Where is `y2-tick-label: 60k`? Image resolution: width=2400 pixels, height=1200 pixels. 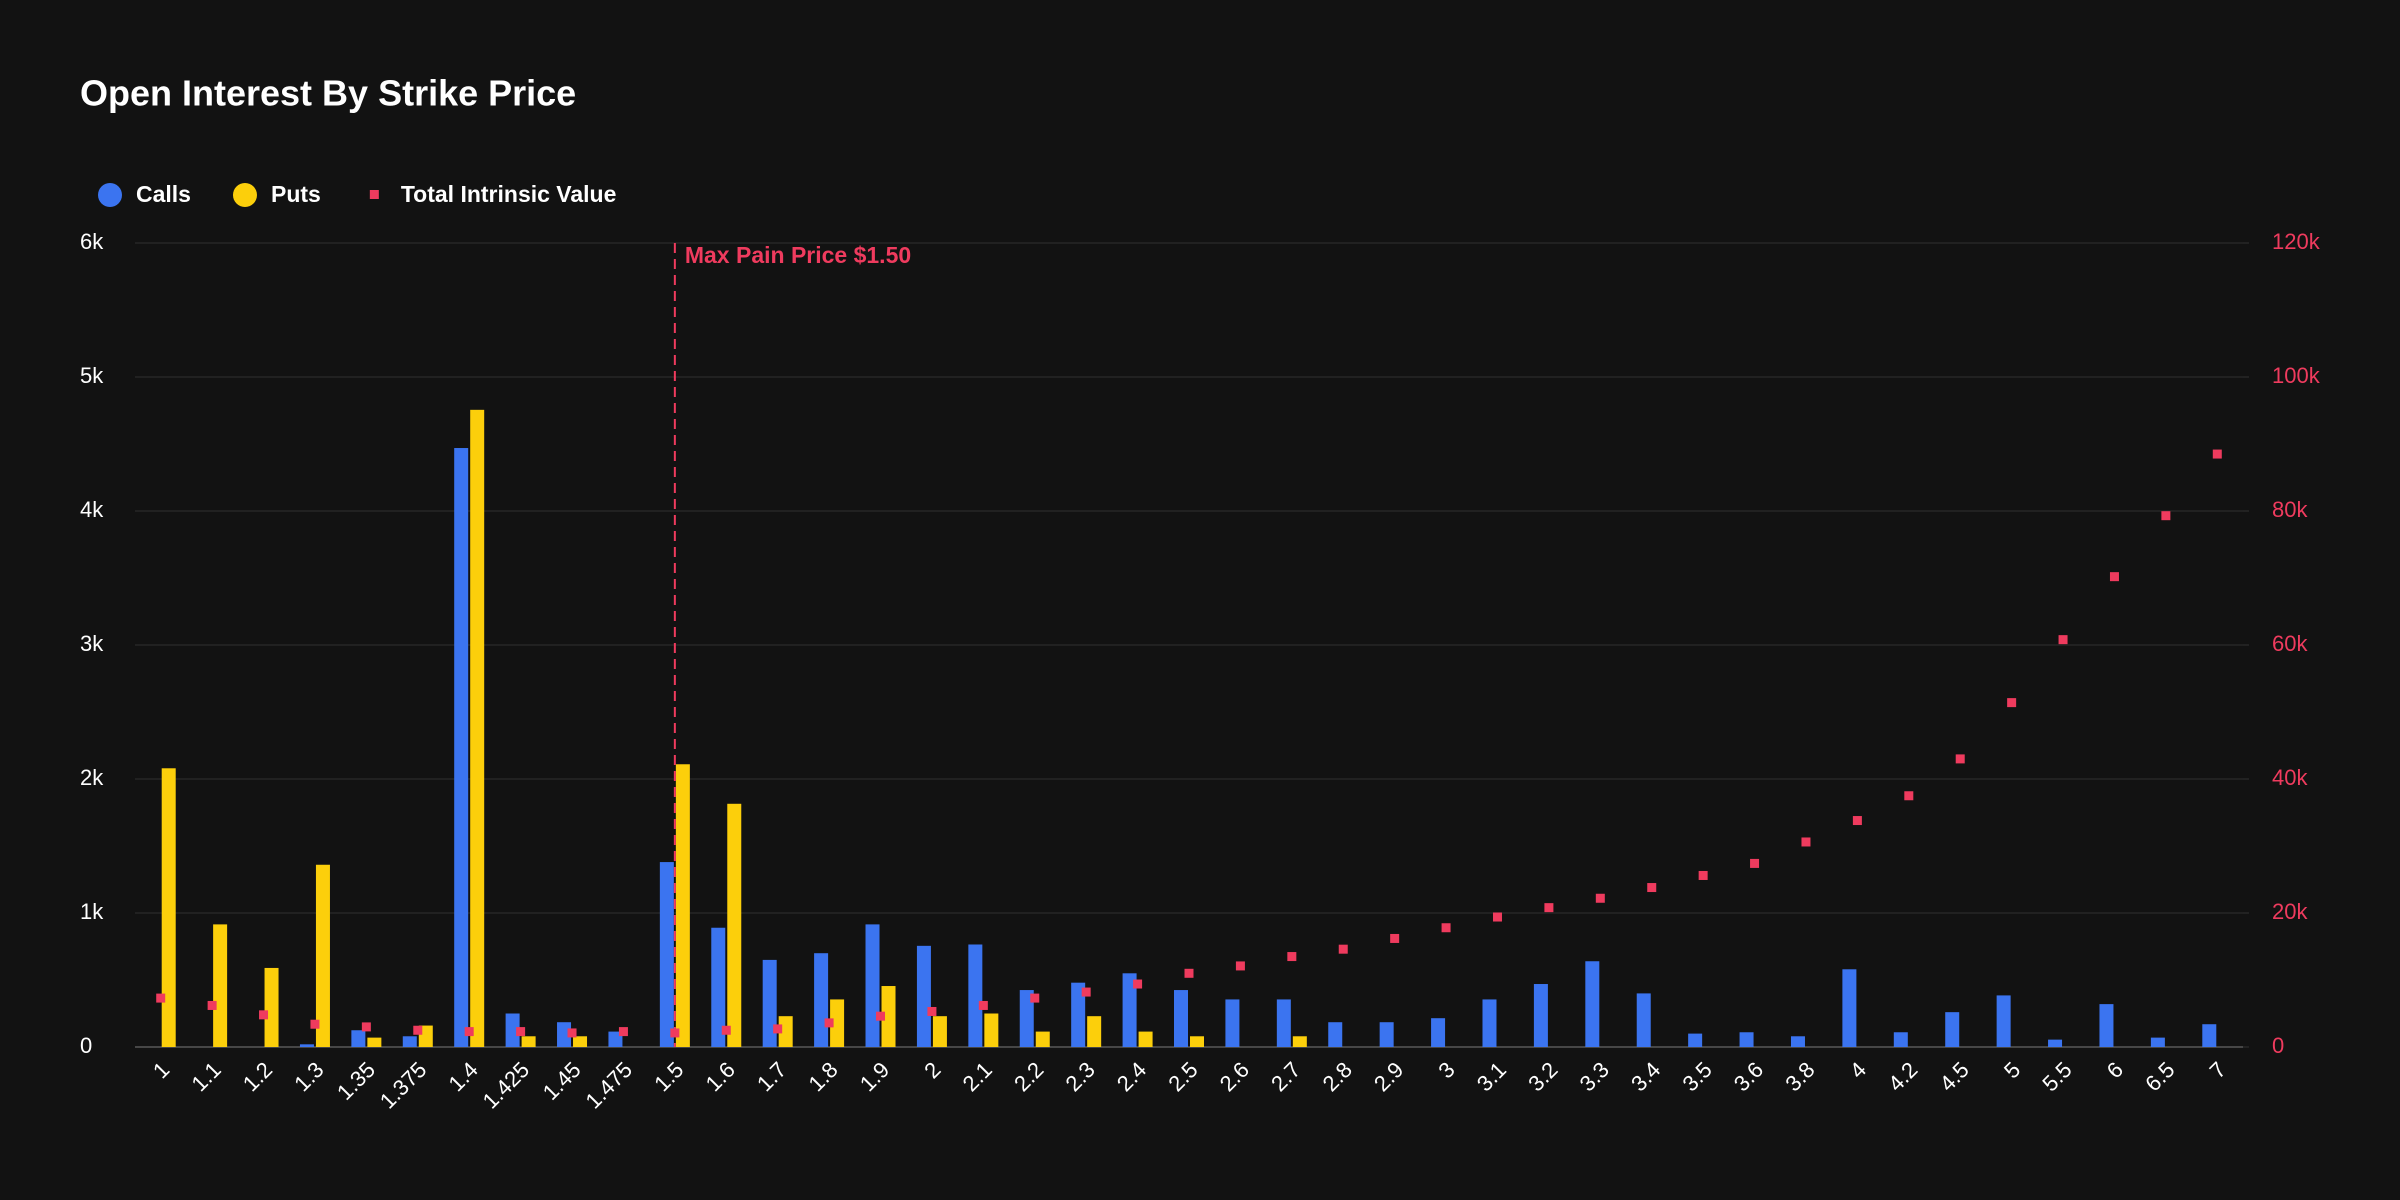 y2-tick-label: 60k is located at coordinates (2290, 643).